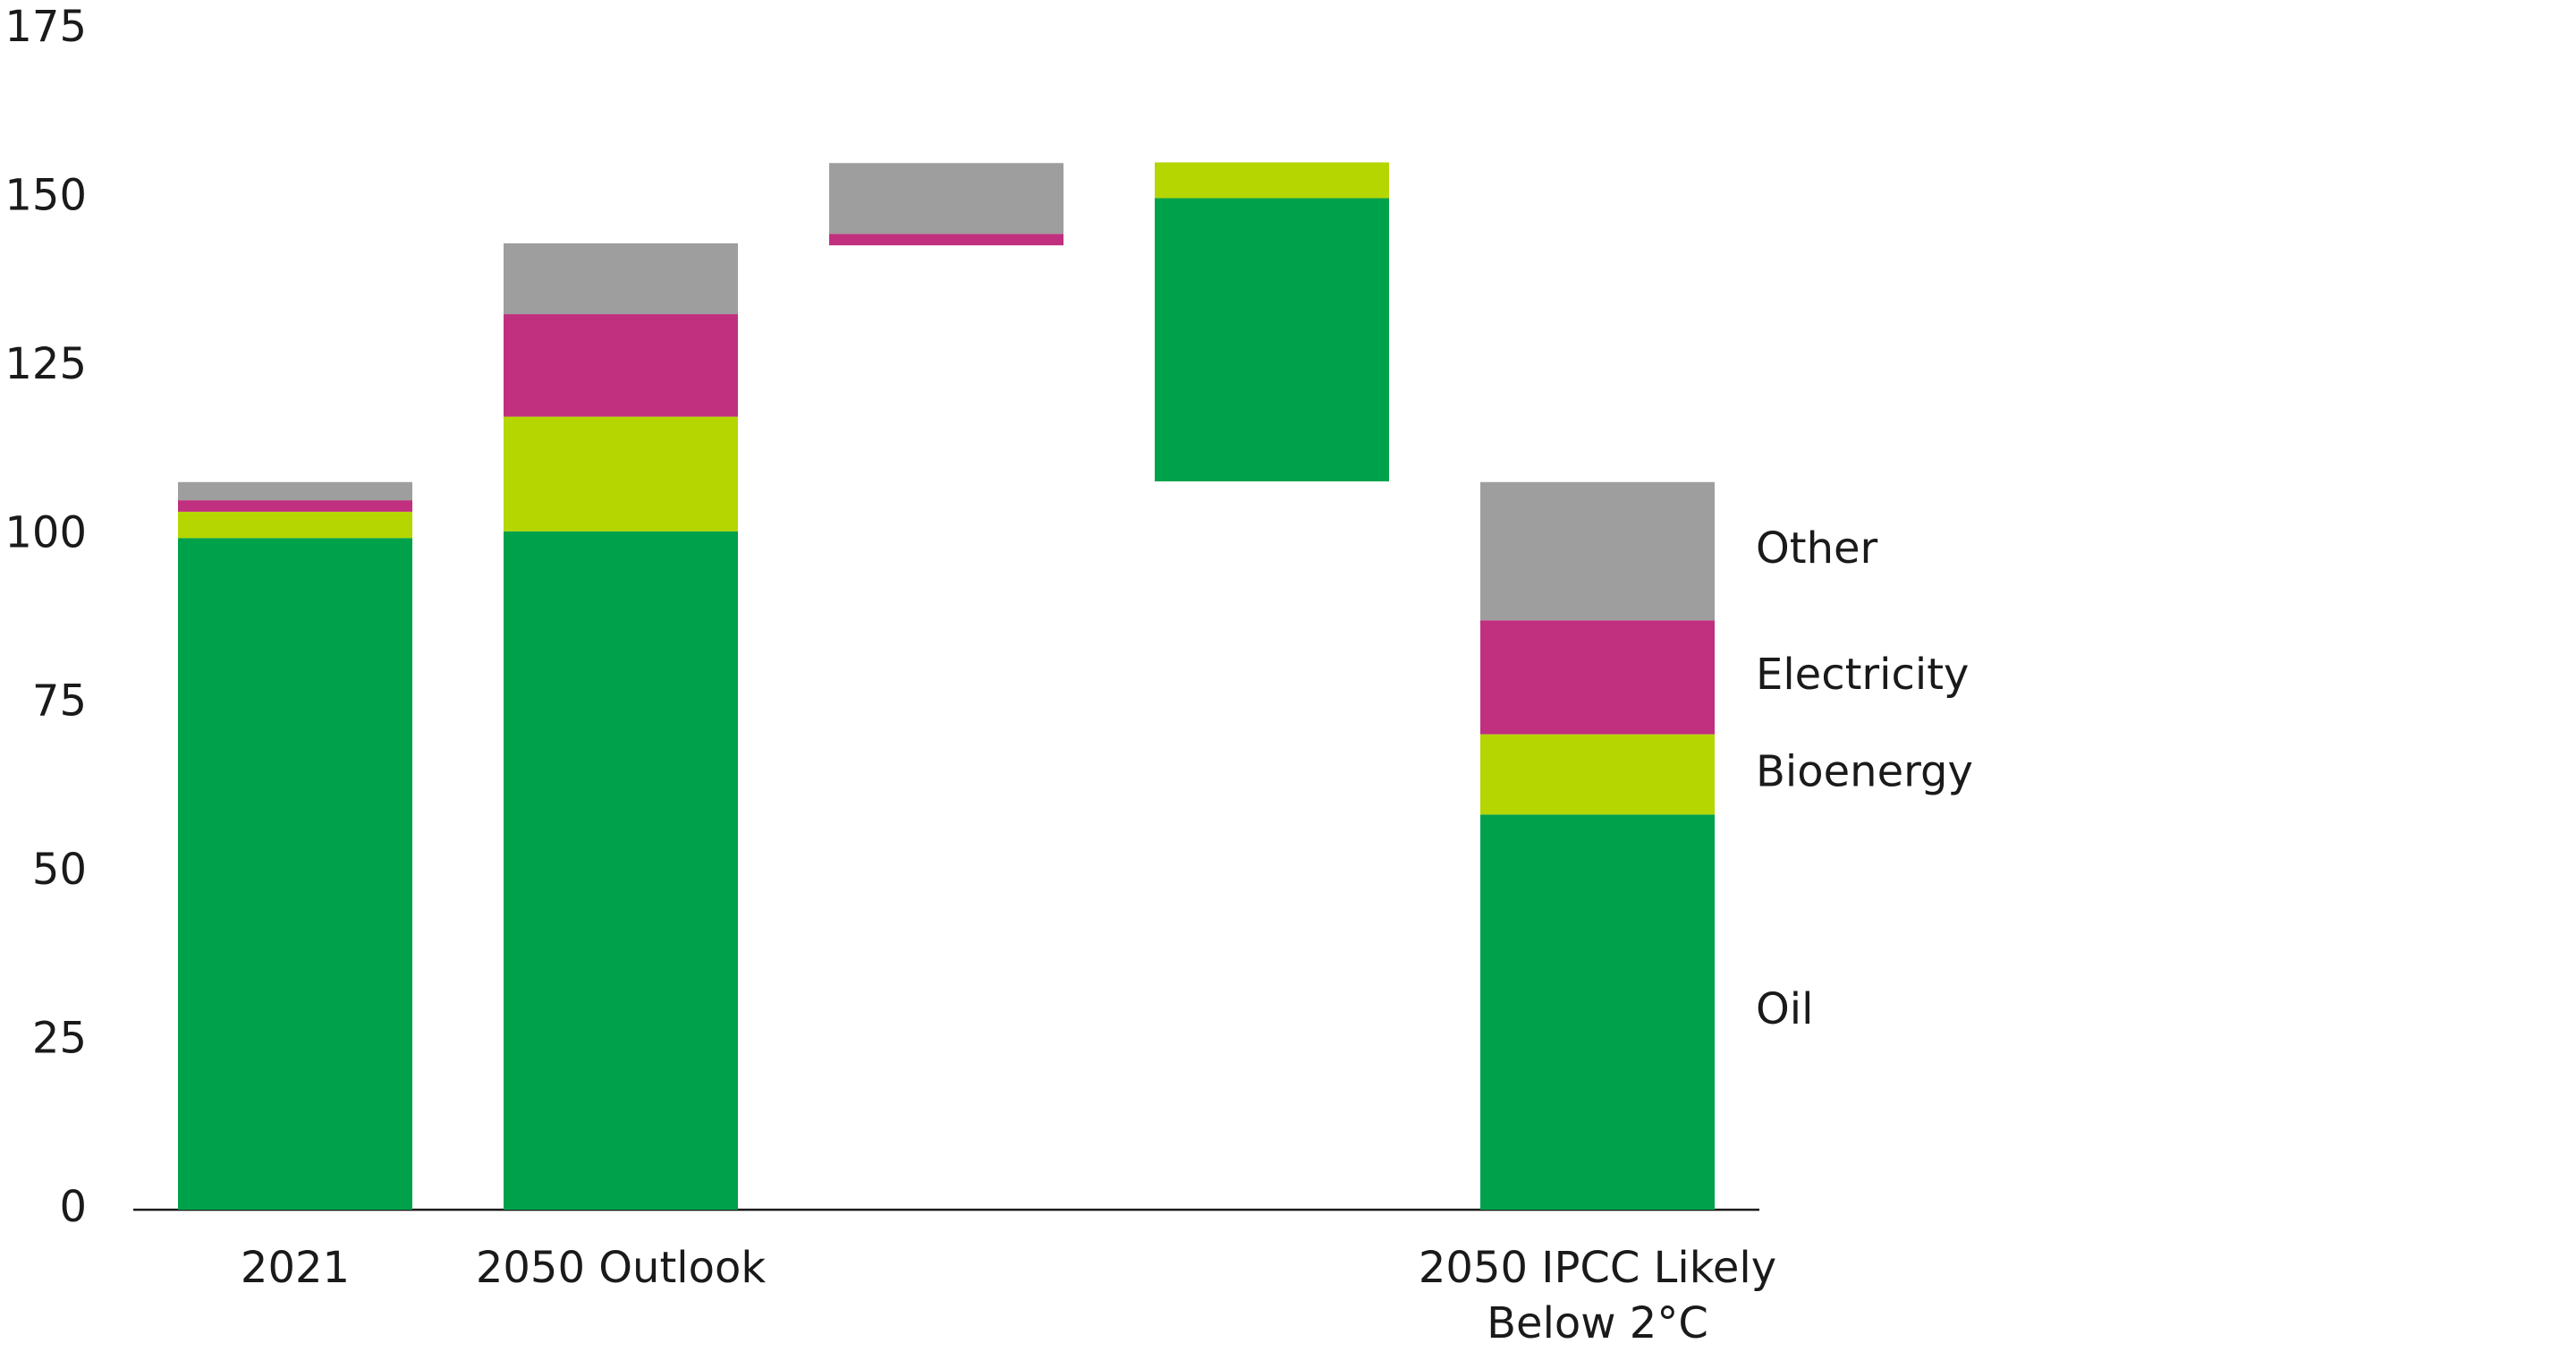 The width and height of the screenshot is (2576, 1352). What do you see at coordinates (59, 870) in the screenshot?
I see `y-tick-label: 50` at bounding box center [59, 870].